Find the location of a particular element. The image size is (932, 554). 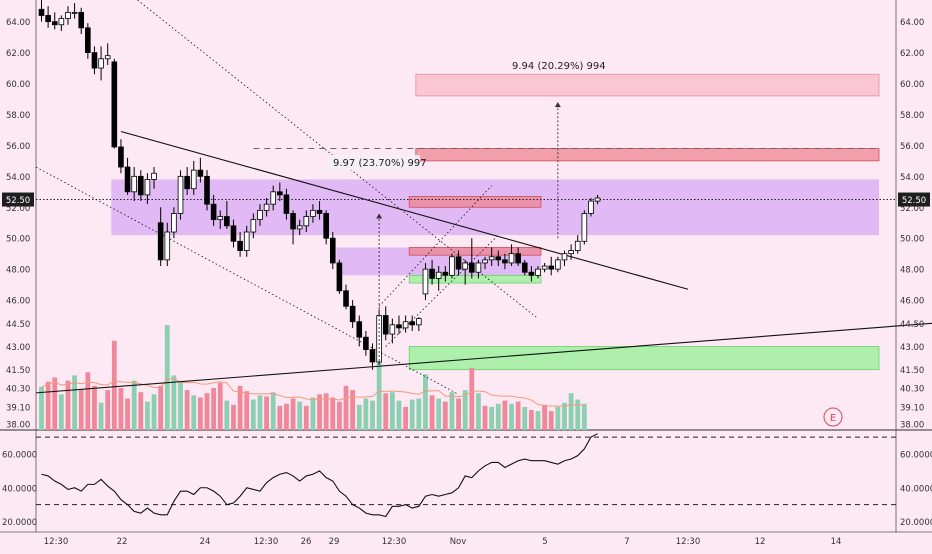

right-price-tick: 40.30 is located at coordinates (912, 390).